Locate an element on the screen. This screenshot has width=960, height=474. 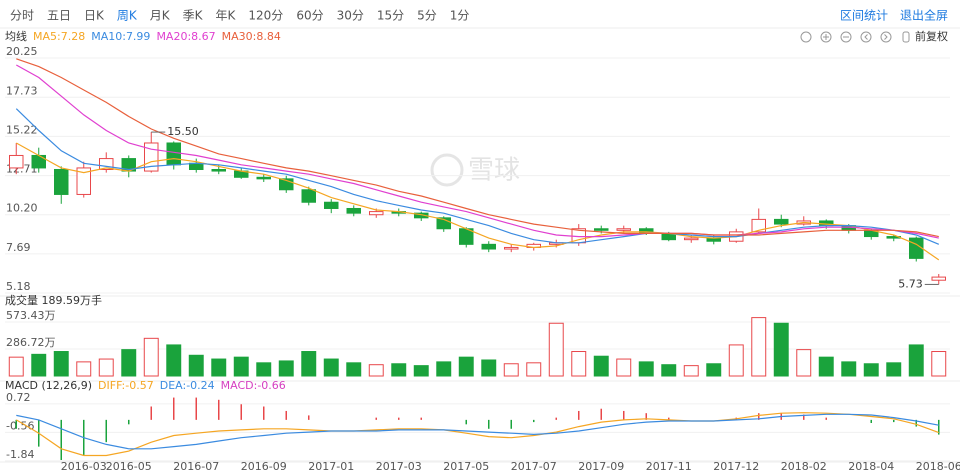
period-tab: 季K is located at coordinates (193, 16).